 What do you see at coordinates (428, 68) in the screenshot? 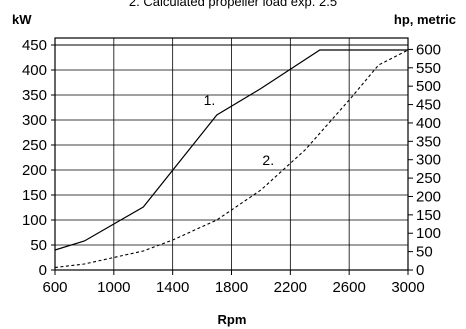
I see `y2-tick-label: 550` at bounding box center [428, 68].